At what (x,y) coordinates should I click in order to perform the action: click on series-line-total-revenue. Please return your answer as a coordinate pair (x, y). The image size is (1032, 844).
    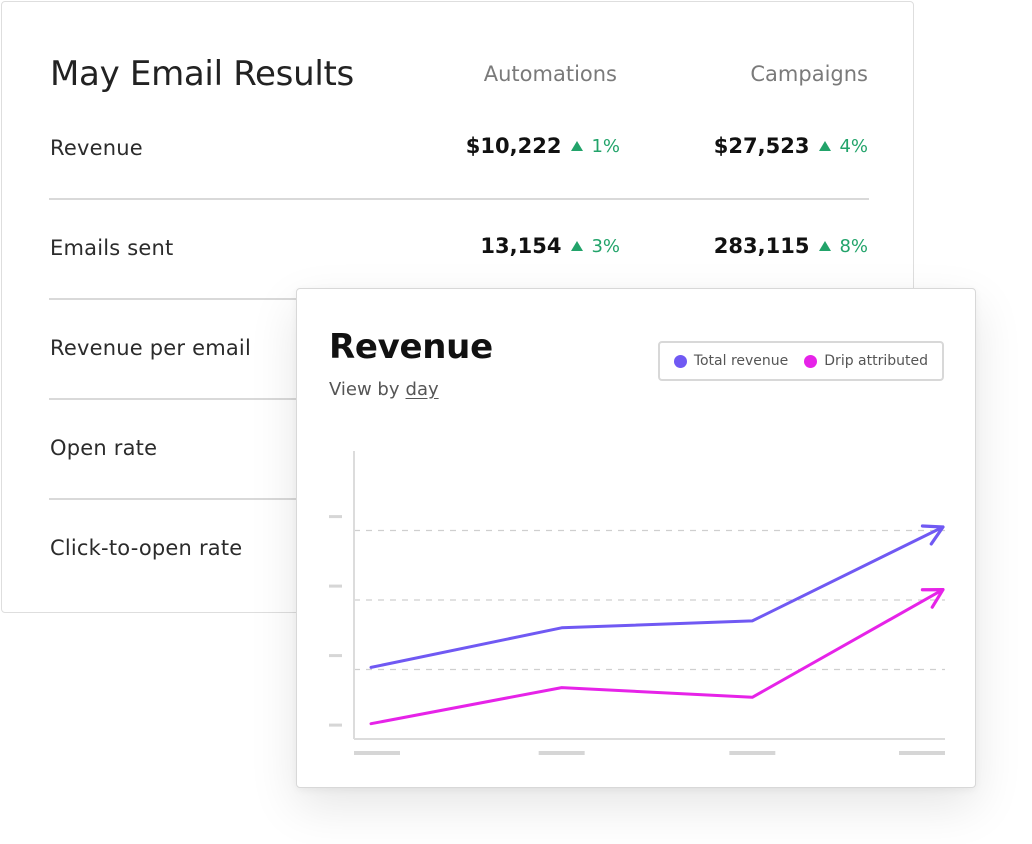
    Looking at the image, I should click on (657, 596).